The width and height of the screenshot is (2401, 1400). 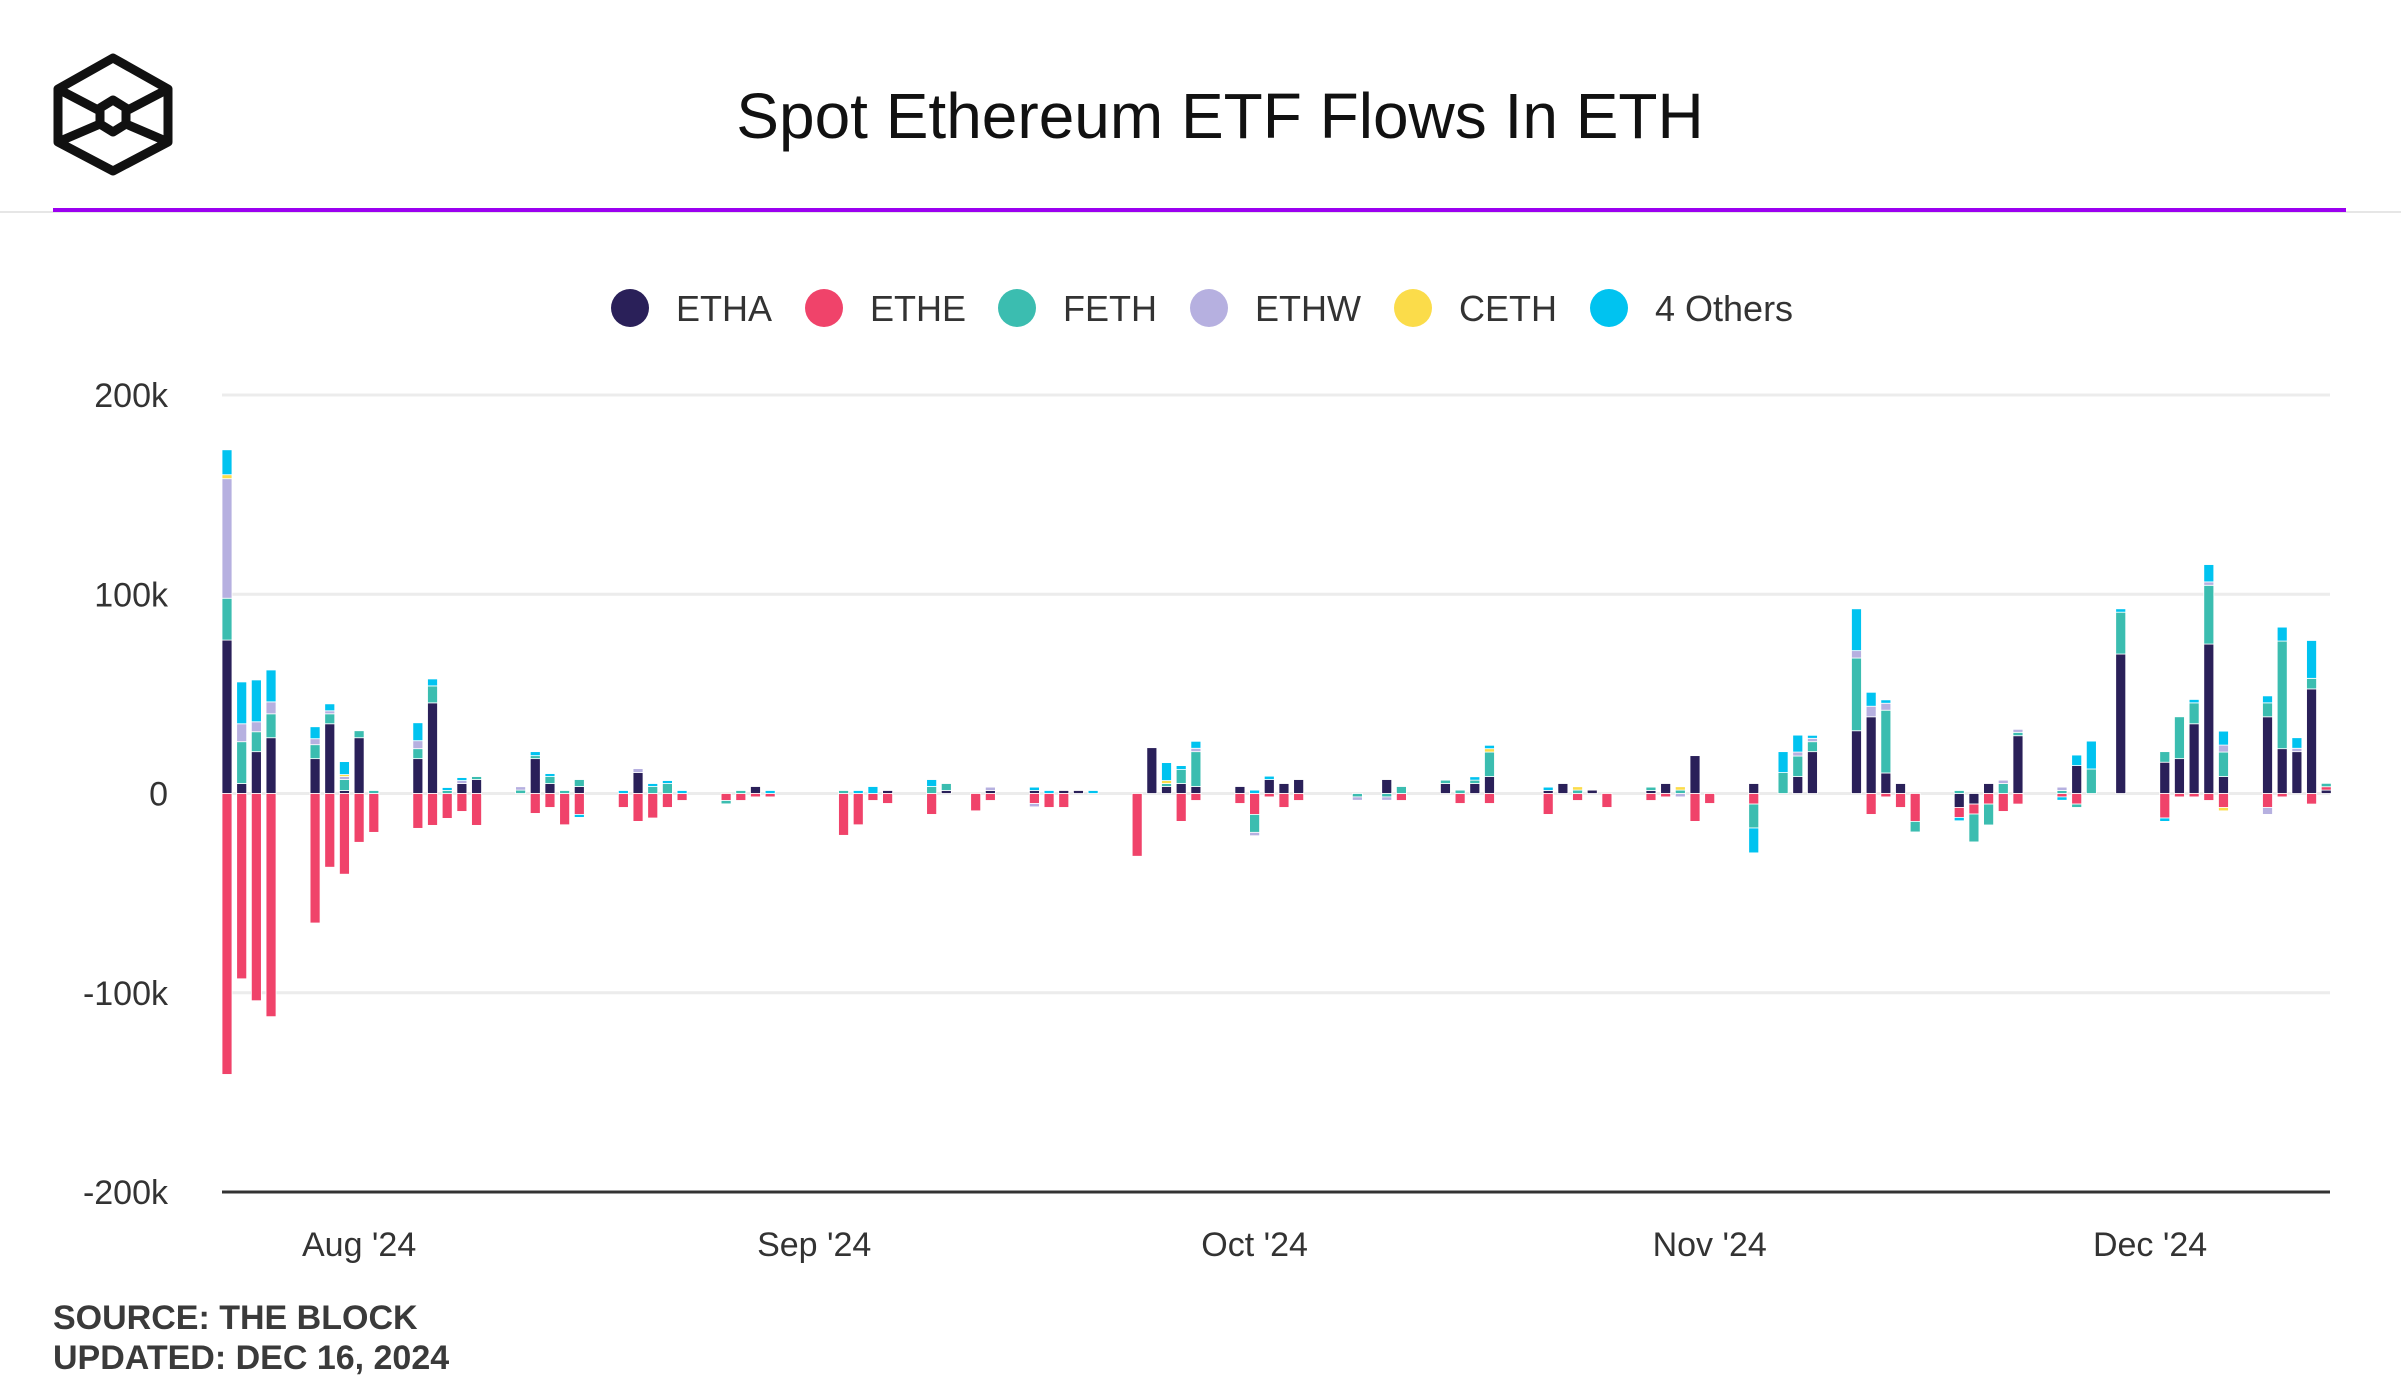 I want to click on legend-item-ceth: CETH, so click(x=1475, y=308).